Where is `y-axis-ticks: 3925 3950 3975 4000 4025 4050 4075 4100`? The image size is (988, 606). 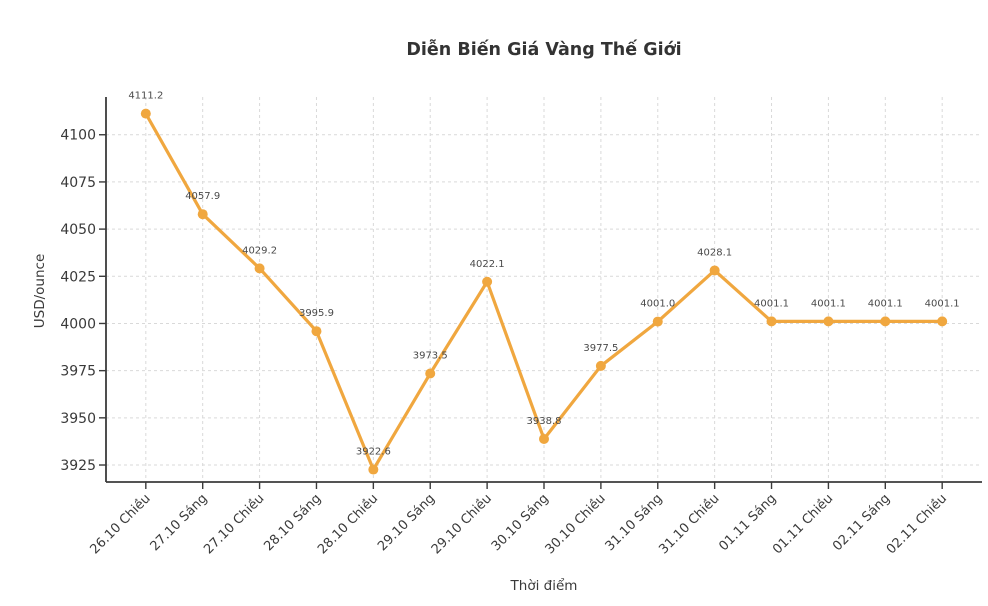
y-axis-ticks: 3925 3950 3975 4000 4025 4050 4075 4100 is located at coordinates (83, 301).